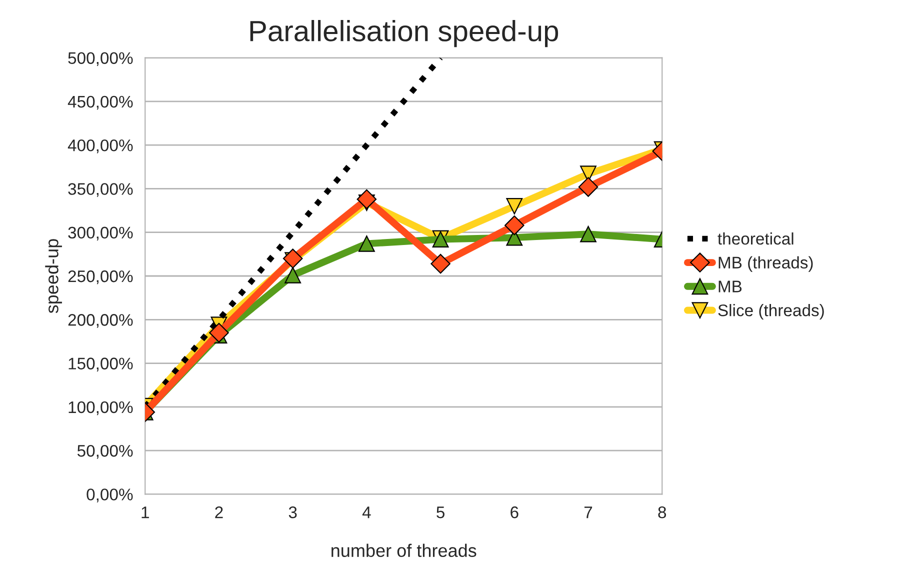 The image size is (907, 578). Describe the element at coordinates (404, 551) in the screenshot. I see `x-axis-title: number of threads` at that location.